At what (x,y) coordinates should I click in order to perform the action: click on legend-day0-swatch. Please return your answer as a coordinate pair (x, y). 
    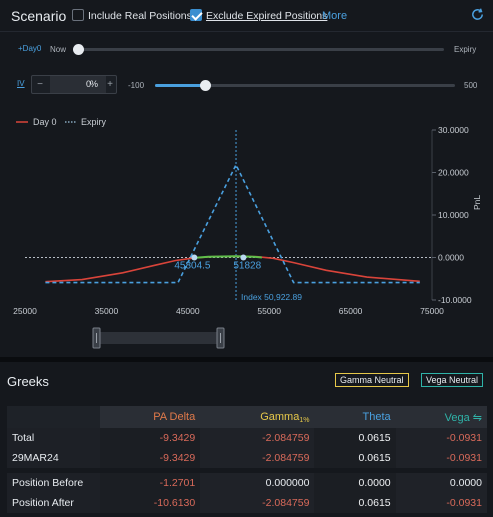
    Looking at the image, I should click on (22, 122).